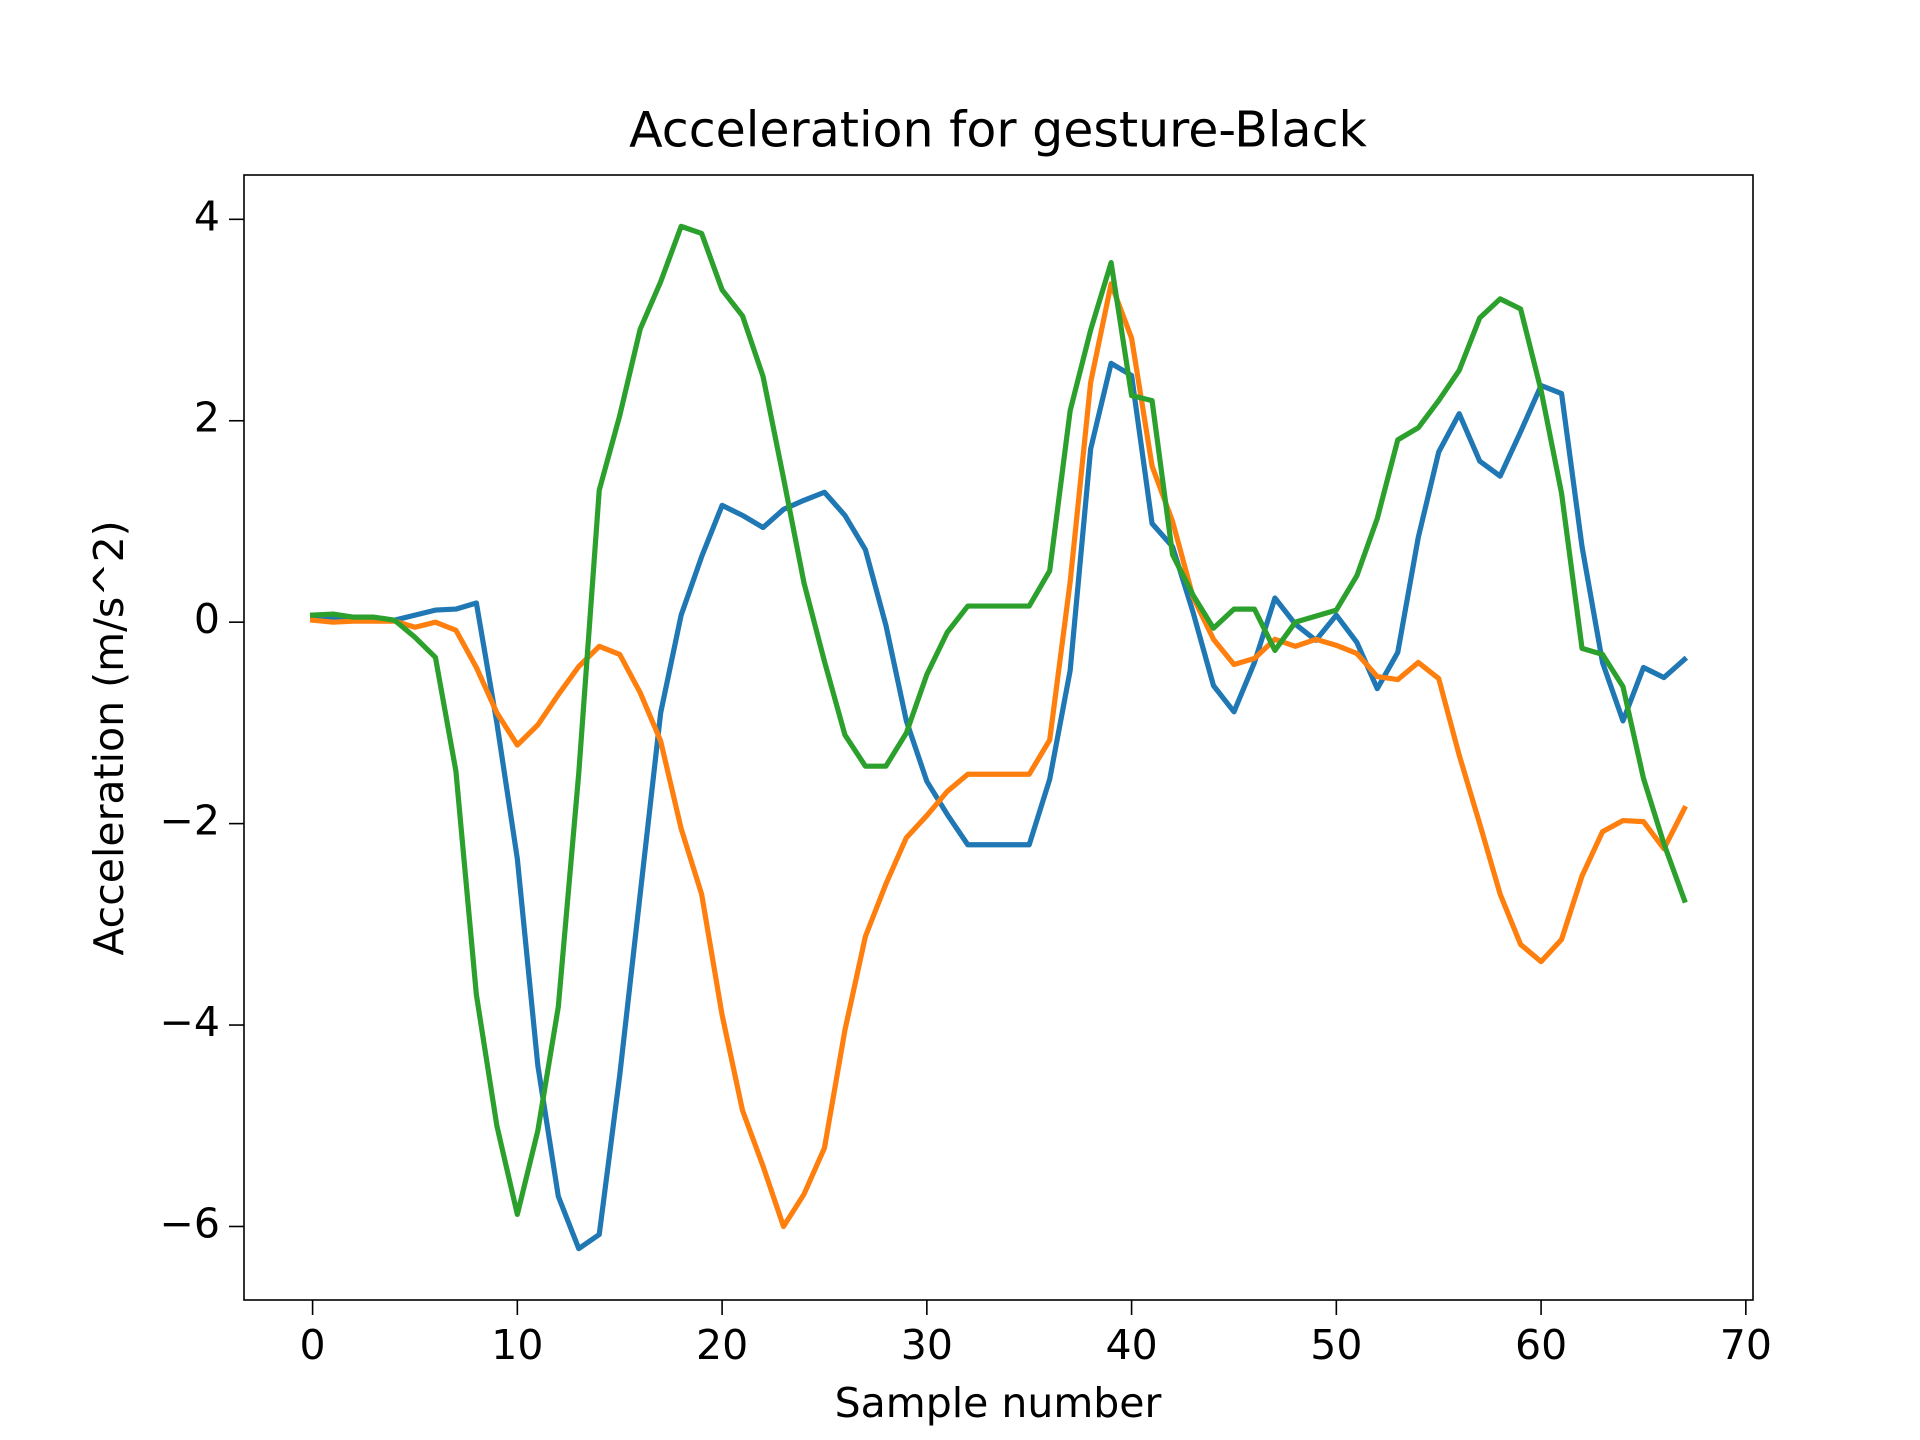 This screenshot has height=1440, width=1920. What do you see at coordinates (1132, 1345) in the screenshot?
I see `x-tick-label: 40` at bounding box center [1132, 1345].